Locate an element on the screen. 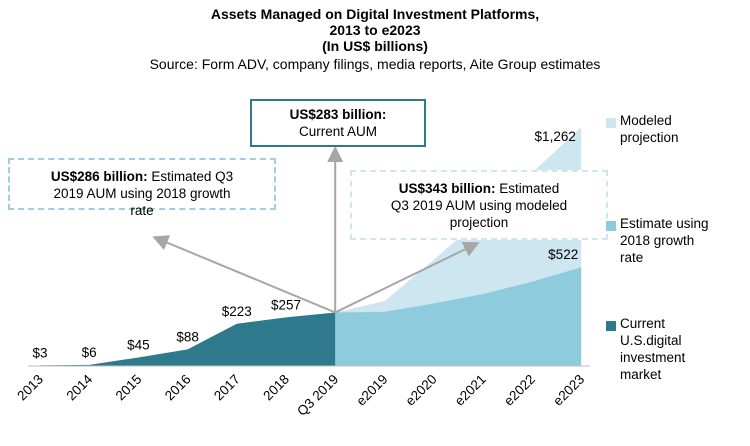  legend-current-line-2: U.S.digital is located at coordinates (651, 340).